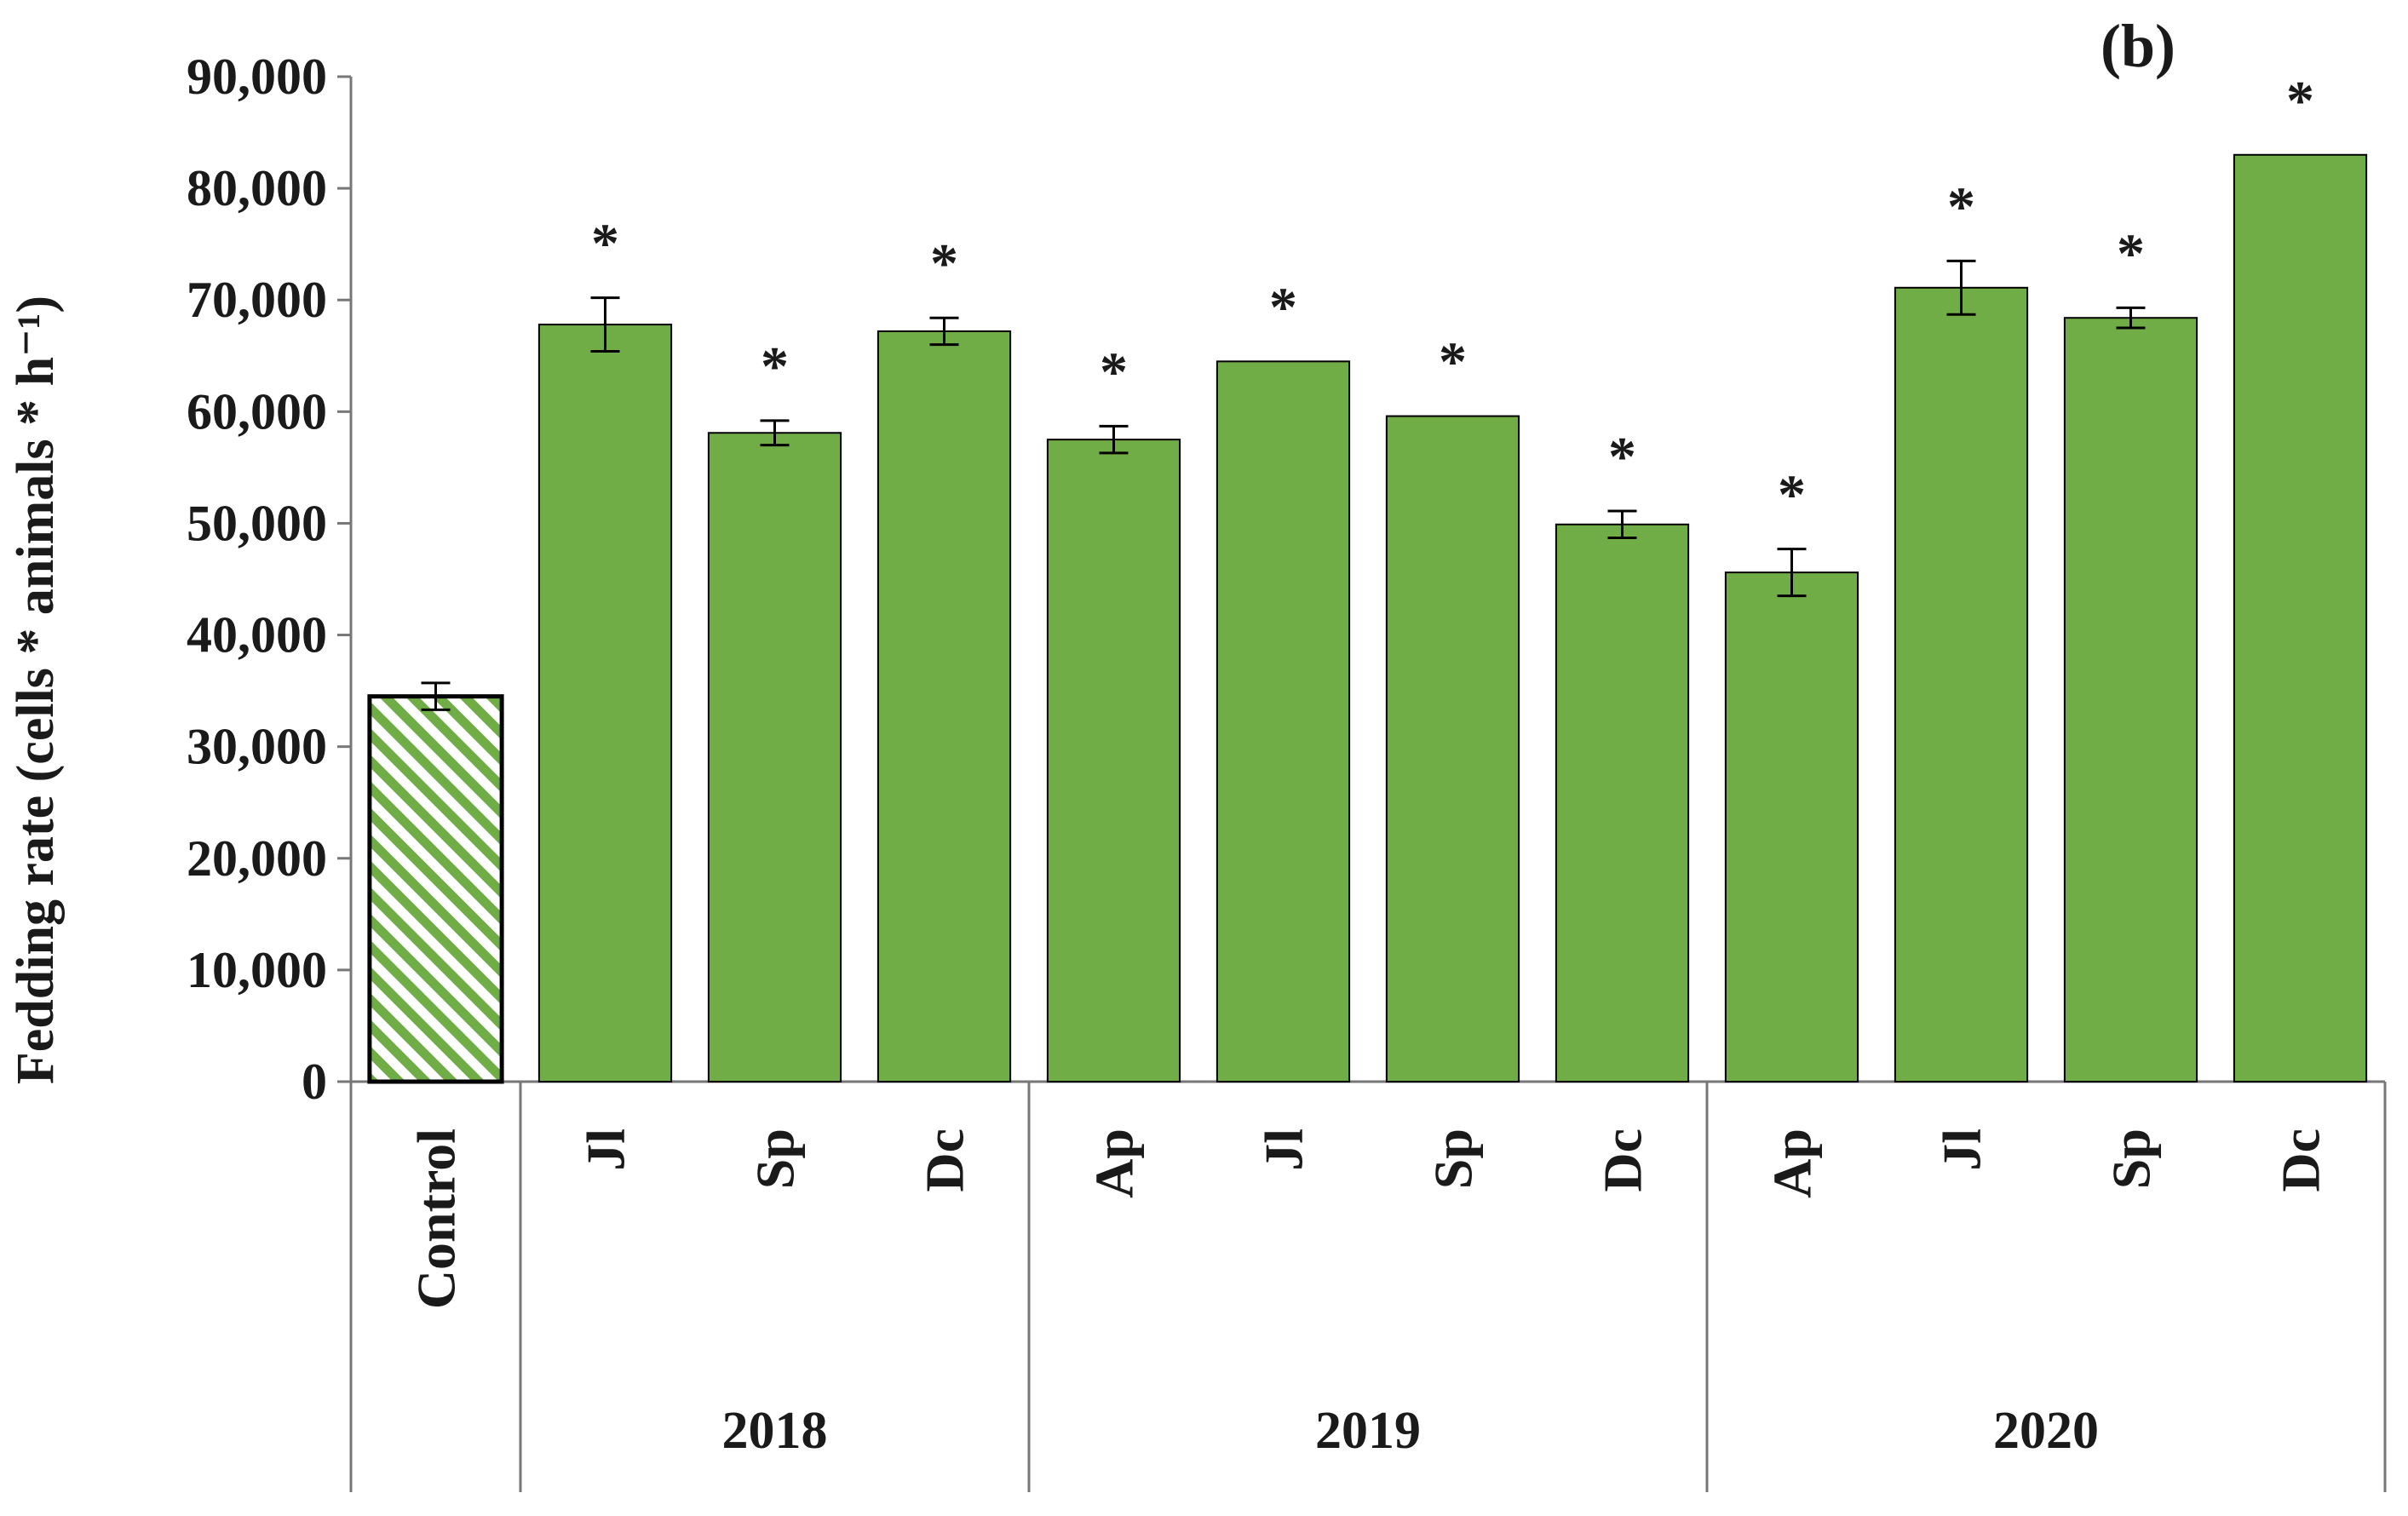 This screenshot has width=2408, height=1516. Describe the element at coordinates (257, 970) in the screenshot. I see `y-tick-label: 10,000` at that location.